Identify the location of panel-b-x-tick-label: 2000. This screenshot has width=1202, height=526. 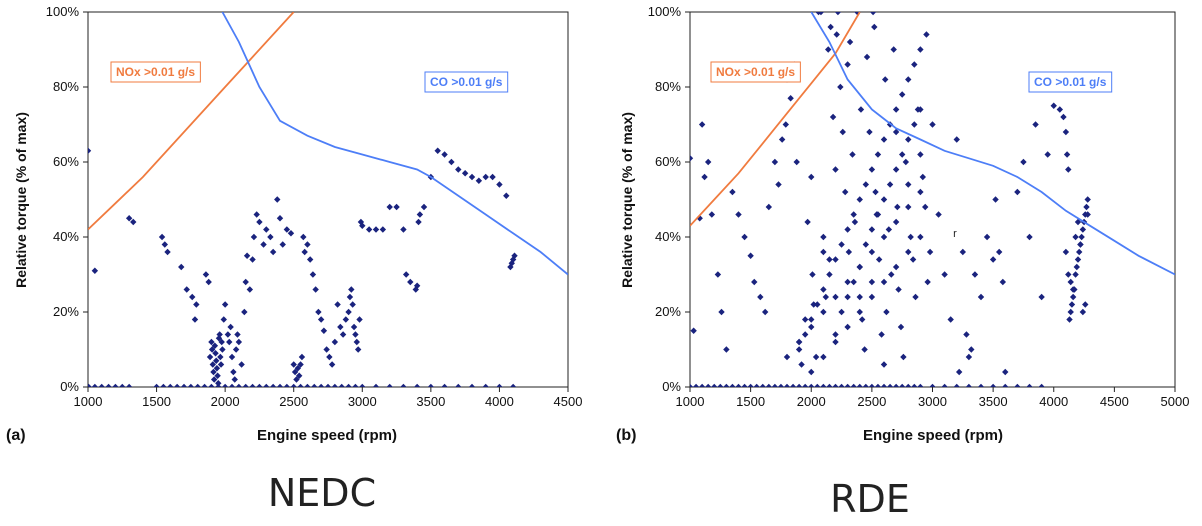
(811, 401).